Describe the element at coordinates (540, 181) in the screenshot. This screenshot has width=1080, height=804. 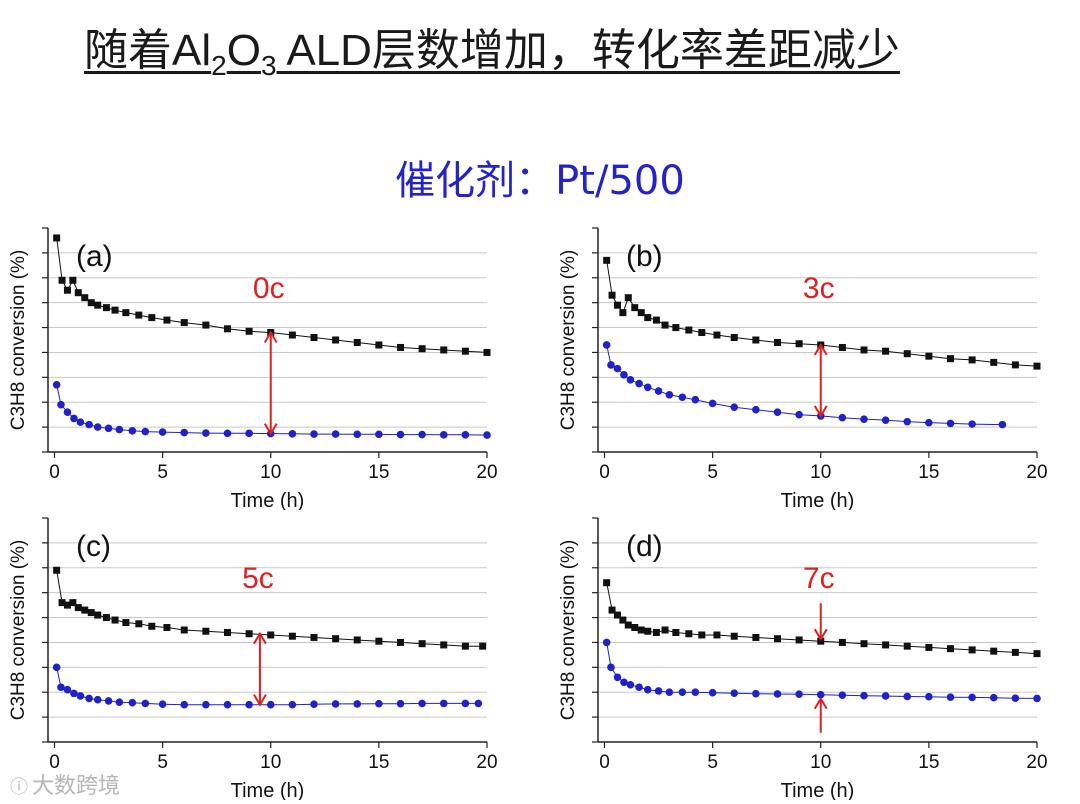
I see `catalyst-subtitle: 催化剂：Pt/500` at that location.